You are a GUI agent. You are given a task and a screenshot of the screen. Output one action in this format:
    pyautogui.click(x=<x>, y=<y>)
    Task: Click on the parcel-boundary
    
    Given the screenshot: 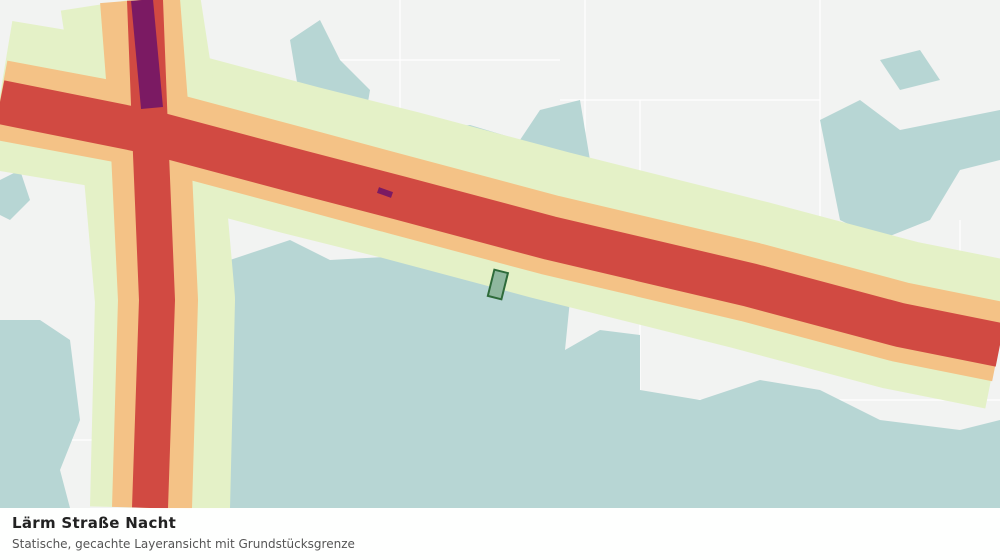 What is the action you would take?
    pyautogui.click(x=498, y=284)
    